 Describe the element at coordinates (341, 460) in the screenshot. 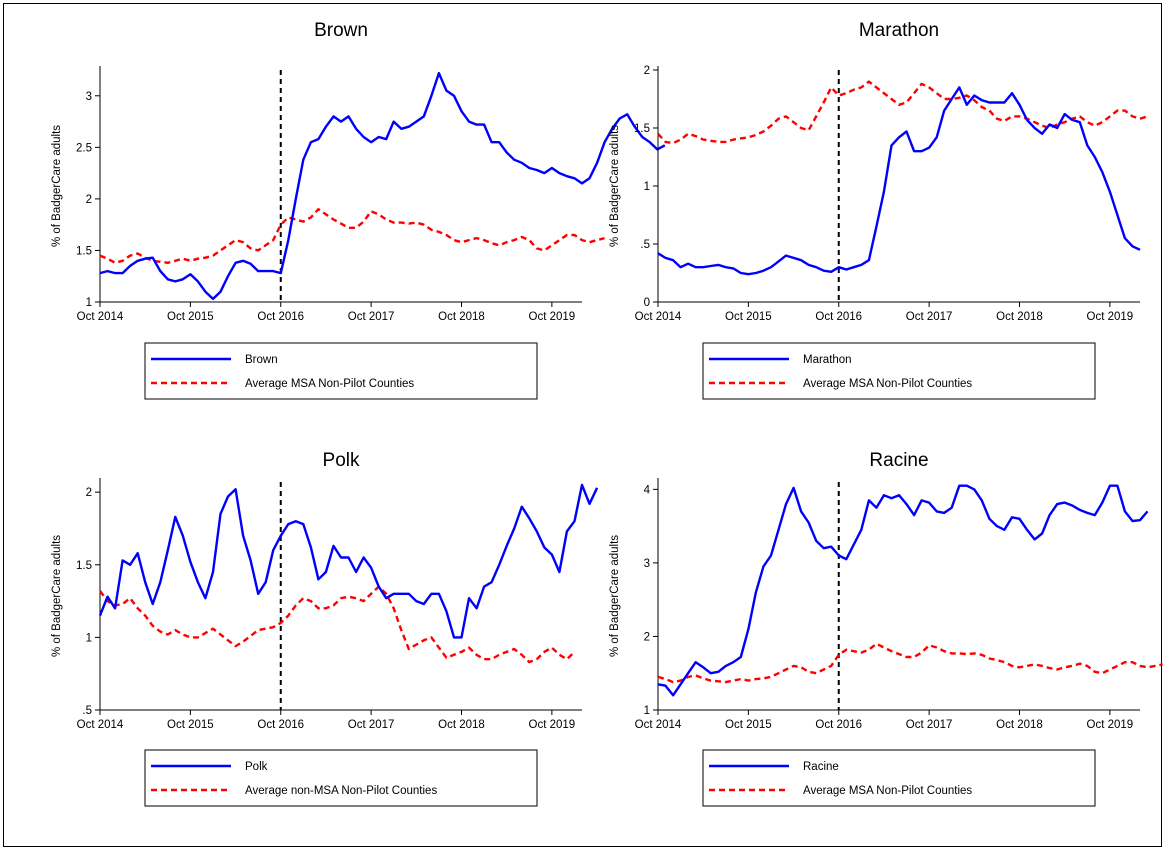

I see `chart-title: Polk` at that location.